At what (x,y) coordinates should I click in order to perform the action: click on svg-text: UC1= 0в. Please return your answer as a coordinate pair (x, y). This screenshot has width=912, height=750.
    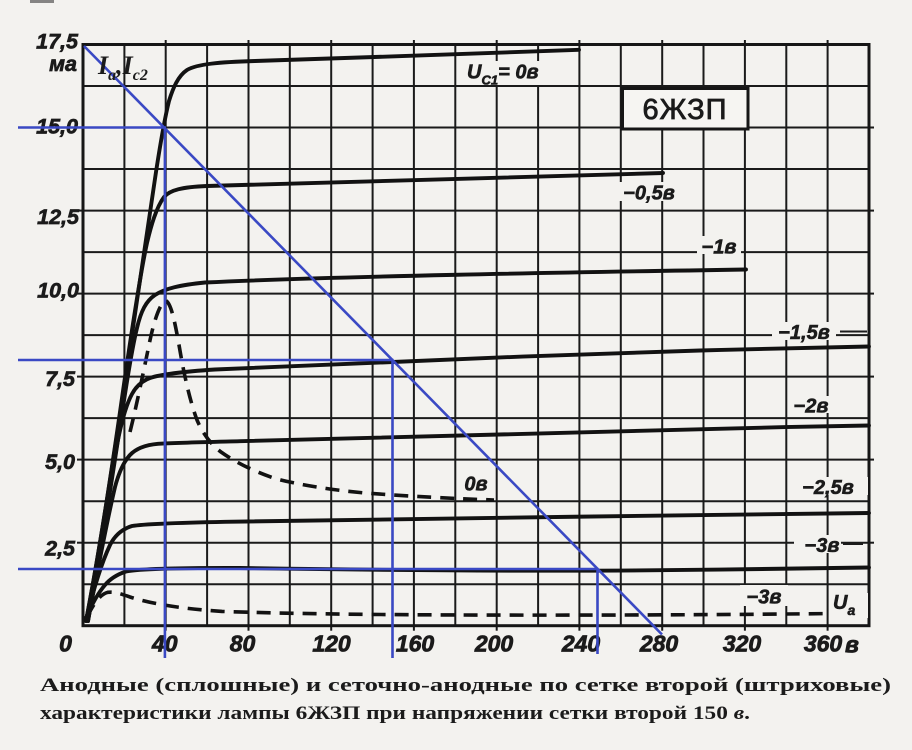
    Looking at the image, I should click on (503, 75).